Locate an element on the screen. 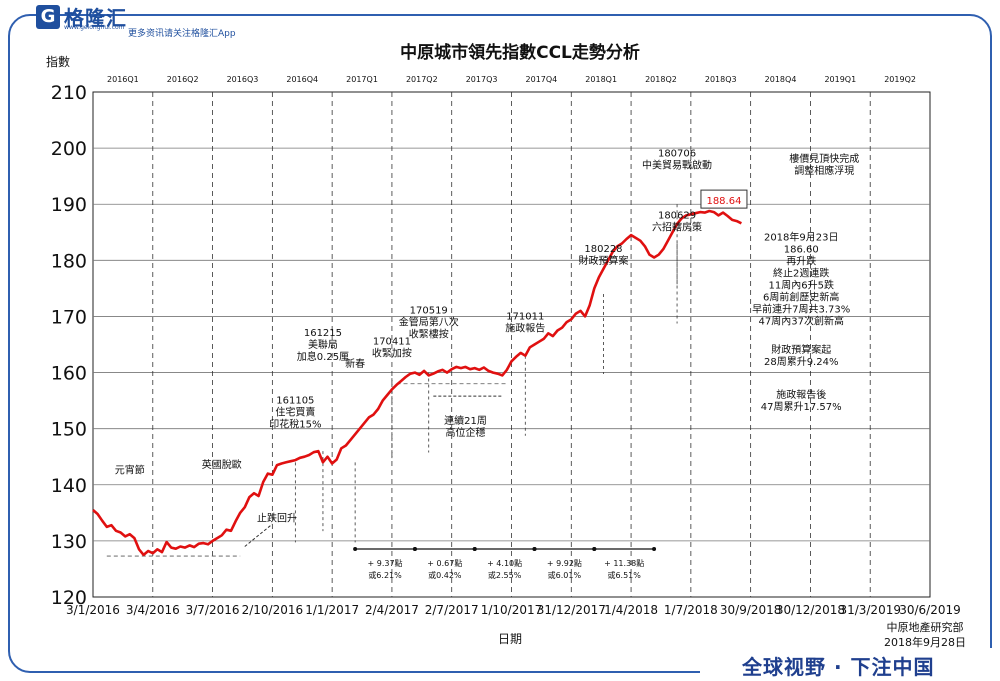 The width and height of the screenshot is (1000, 681). annotation-text: 英國脫歐 is located at coordinates (222, 464).